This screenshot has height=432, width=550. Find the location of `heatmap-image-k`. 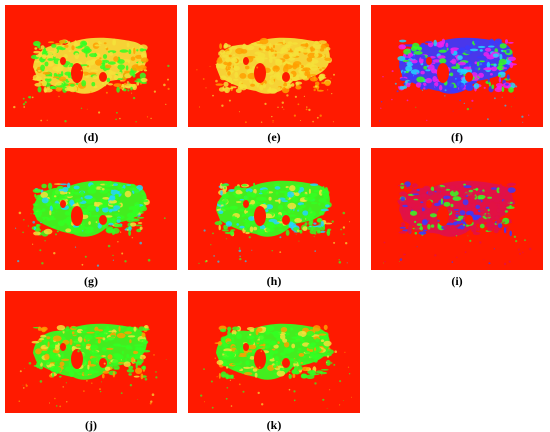

heatmap-image-k is located at coordinates (274, 352).